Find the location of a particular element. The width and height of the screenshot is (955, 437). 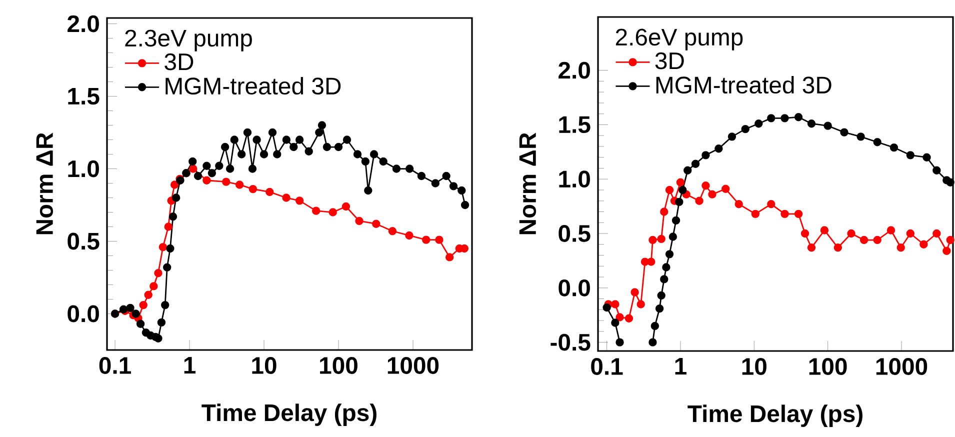

legend-title: 2.6eV pump is located at coordinates (679, 39).